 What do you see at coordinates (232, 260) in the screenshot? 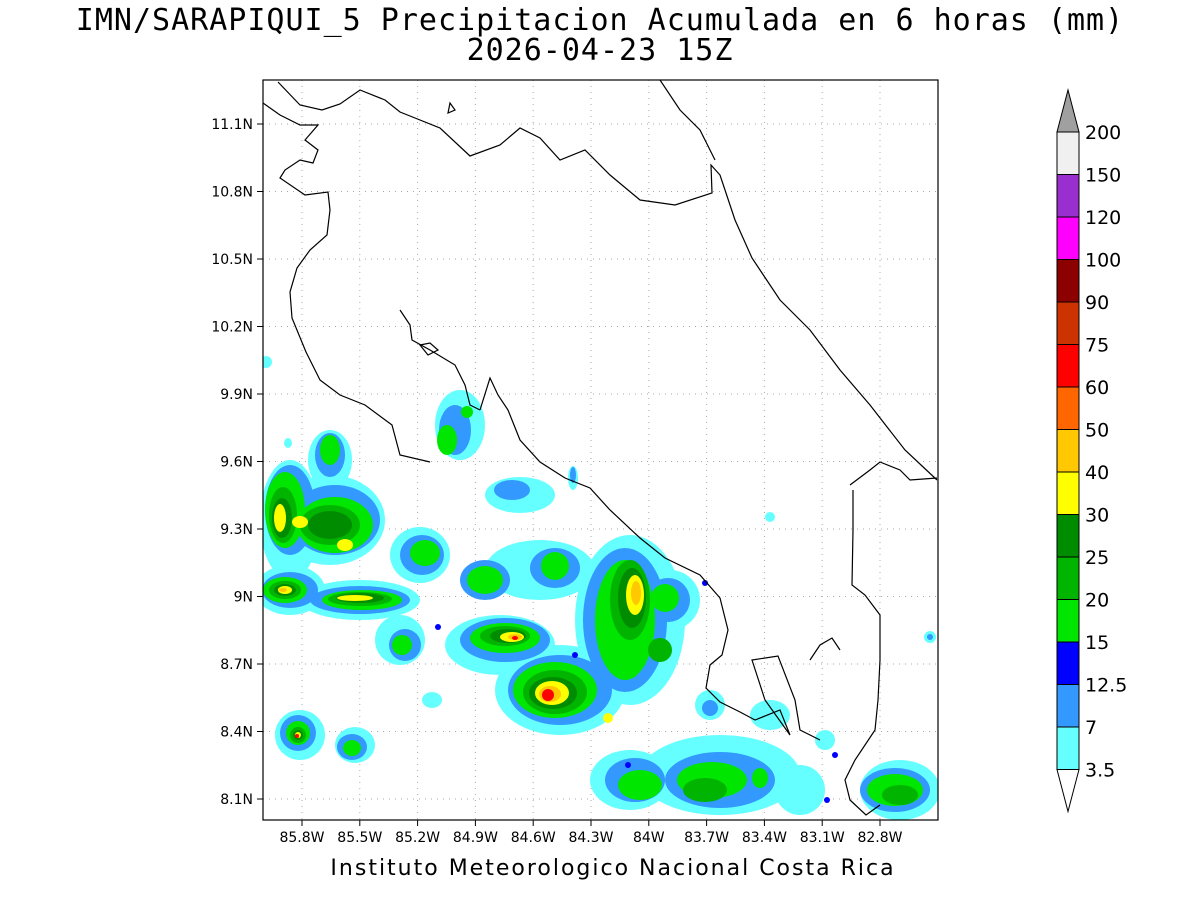
I see `lat-tick-label: 10.5N` at bounding box center [232, 260].